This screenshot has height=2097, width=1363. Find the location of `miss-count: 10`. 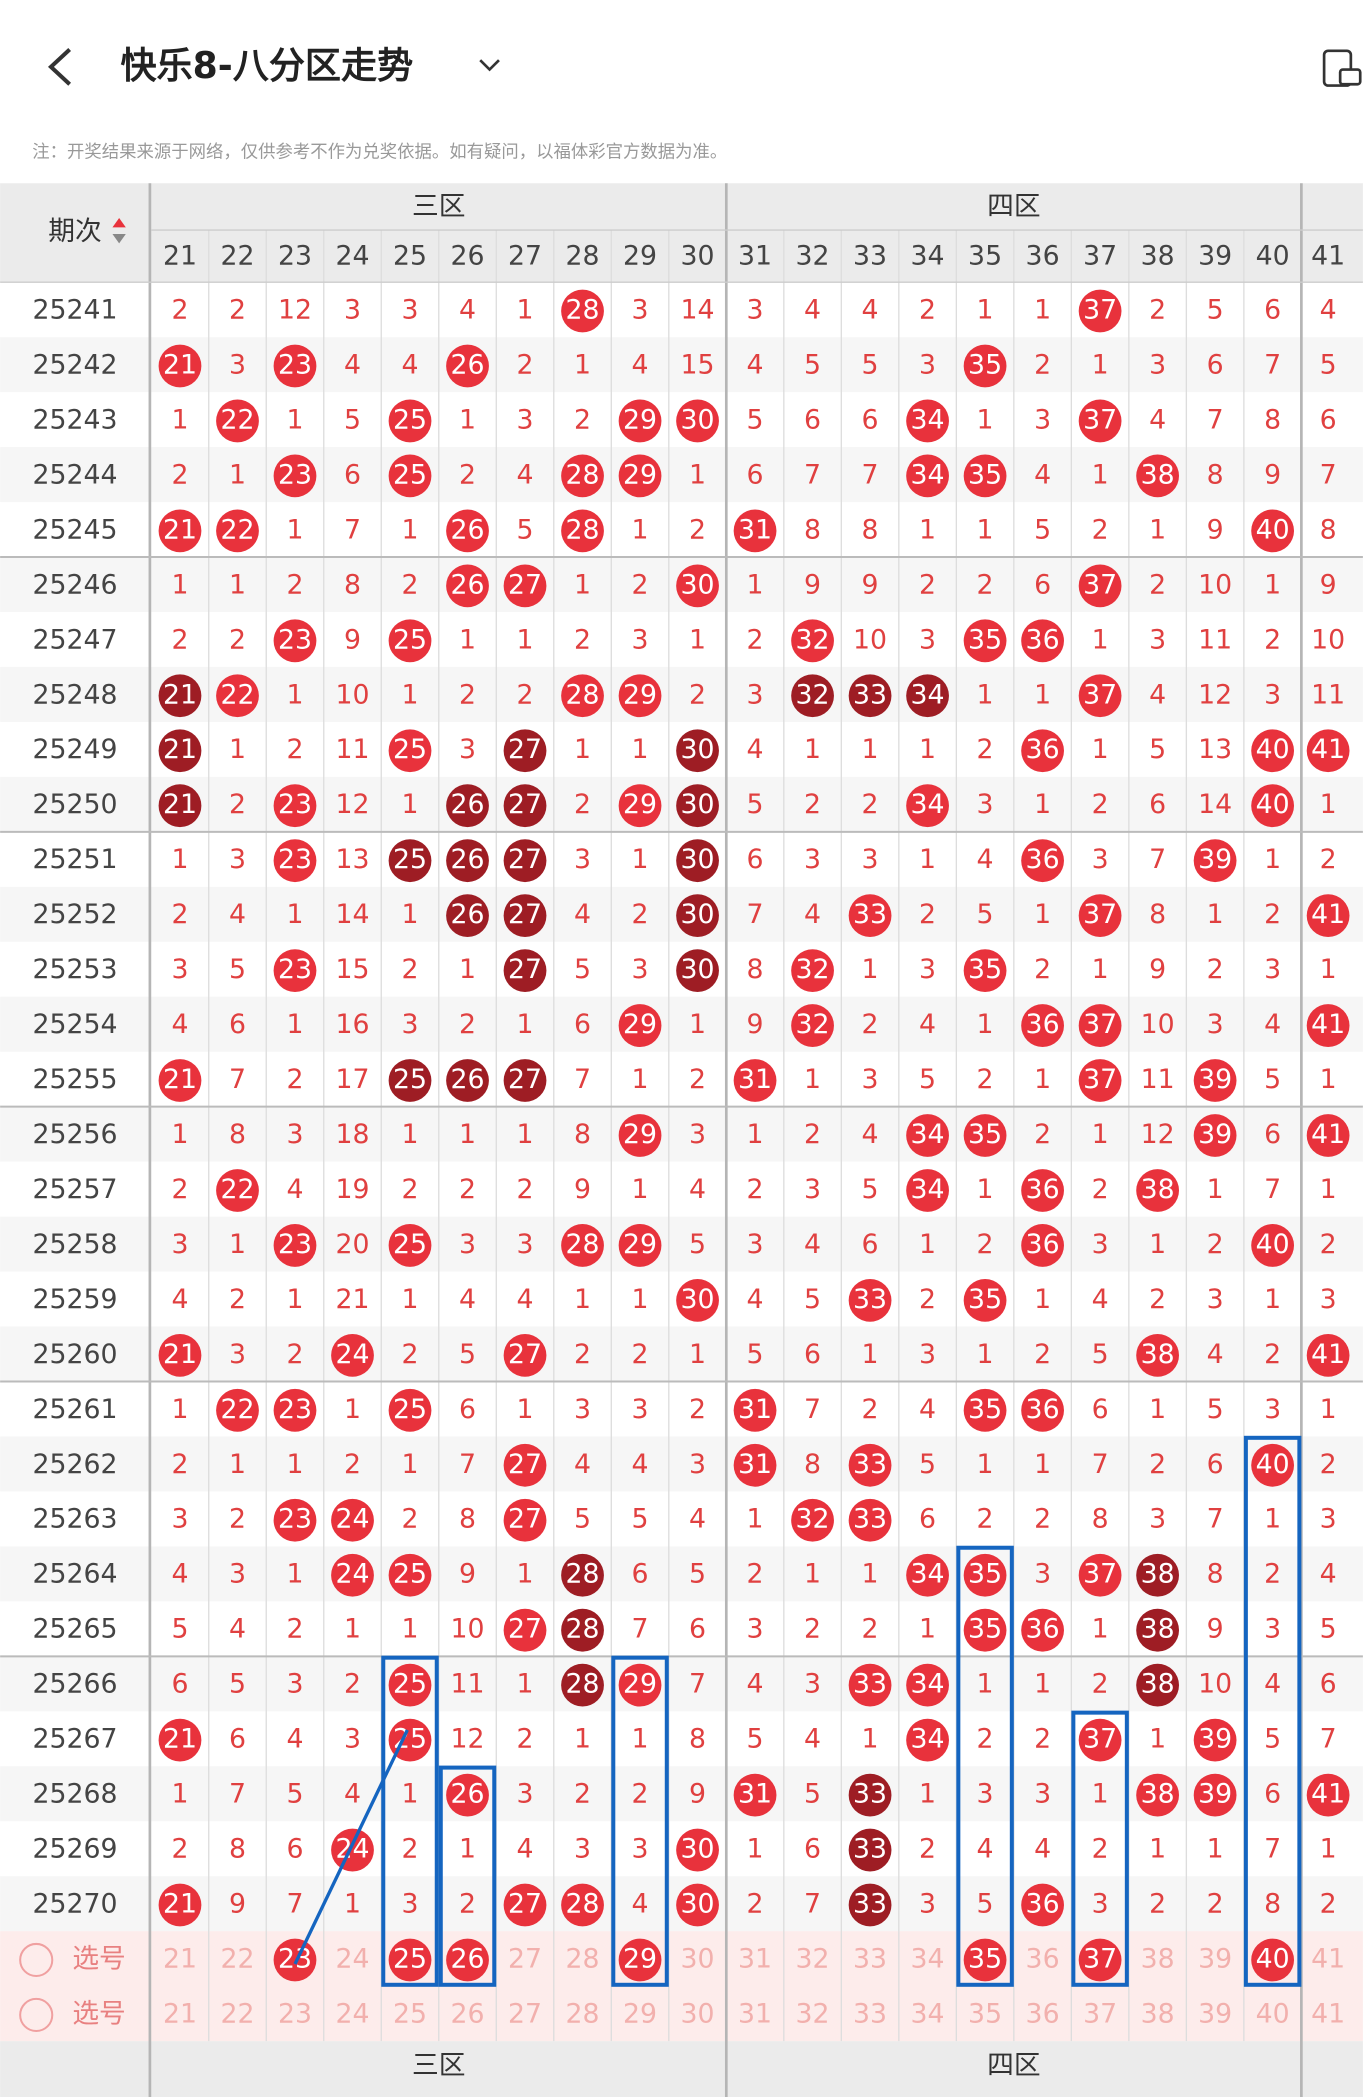

miss-count: 10 is located at coordinates (468, 1629).